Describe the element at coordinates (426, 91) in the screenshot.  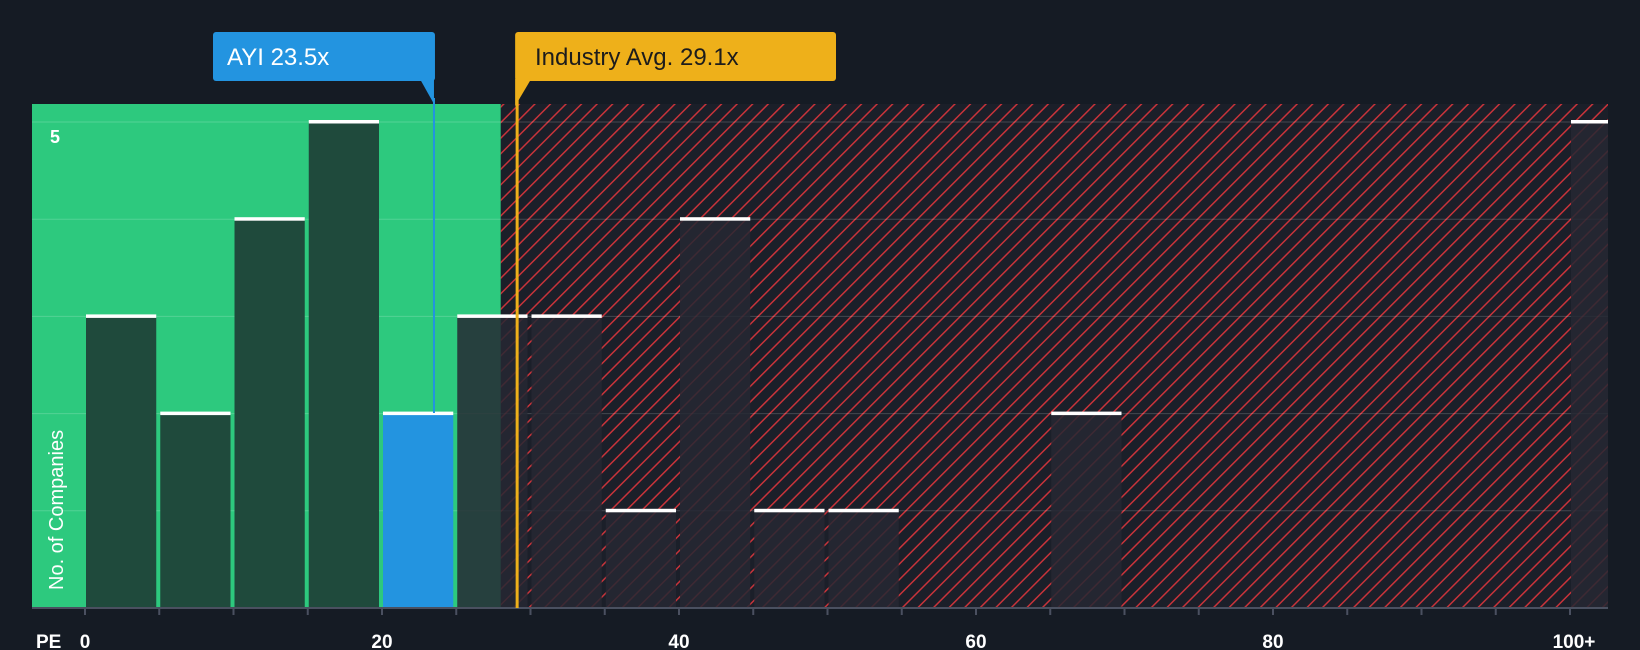
I see `company-callout-pointer` at that location.